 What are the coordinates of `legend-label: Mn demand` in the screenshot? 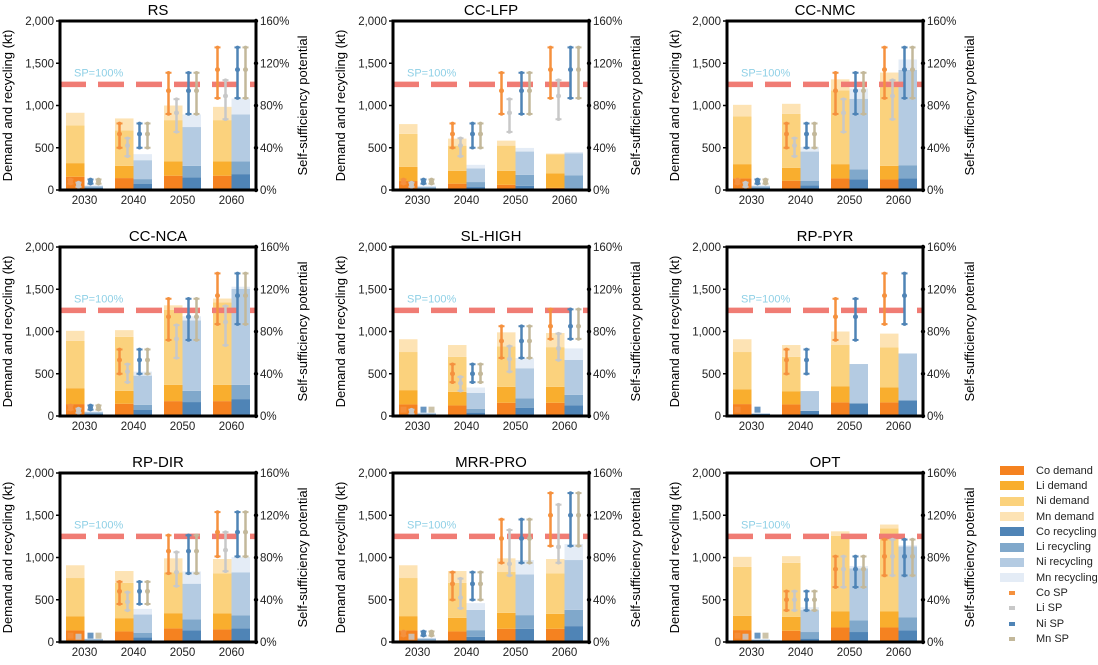 It's located at (1065, 516).